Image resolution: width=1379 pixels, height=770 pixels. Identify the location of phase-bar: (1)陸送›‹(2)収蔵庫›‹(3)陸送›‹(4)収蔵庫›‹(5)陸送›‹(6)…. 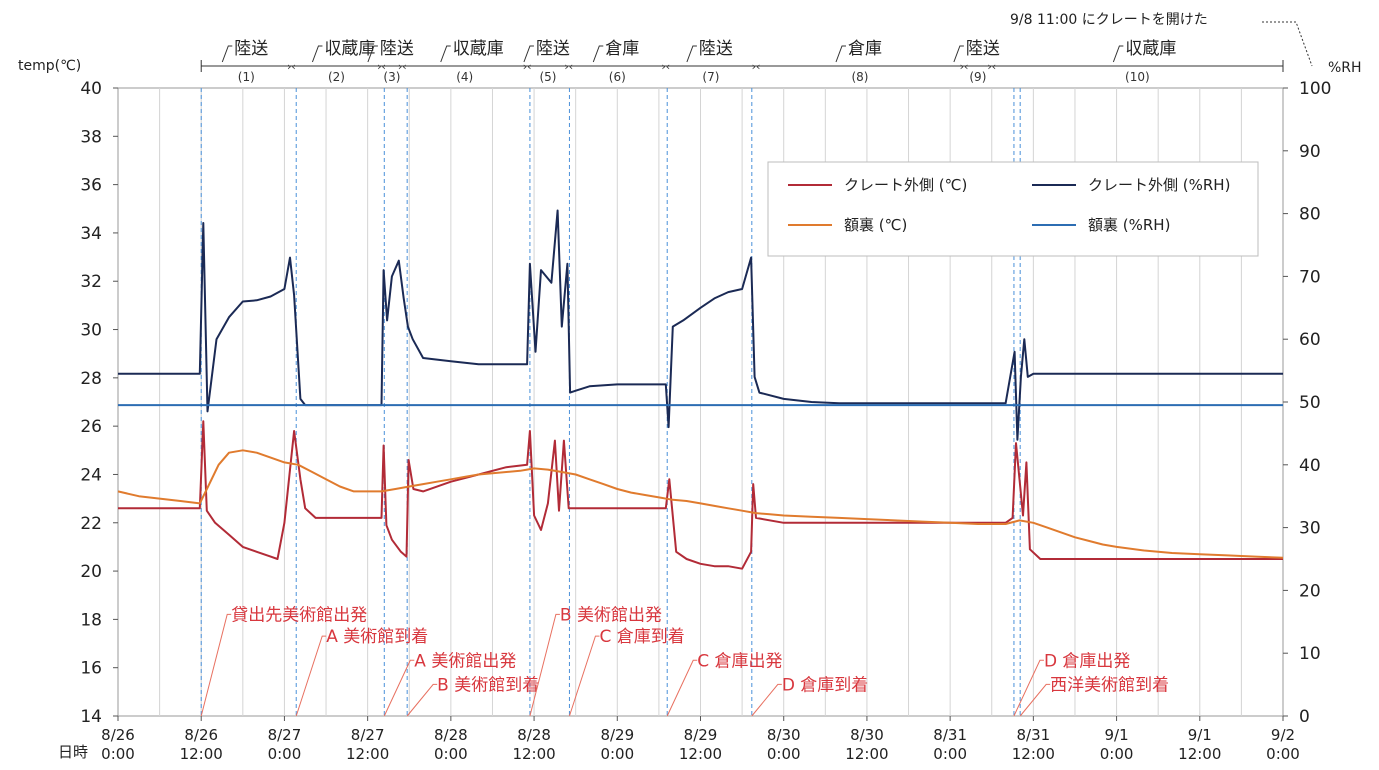
(756, 52).